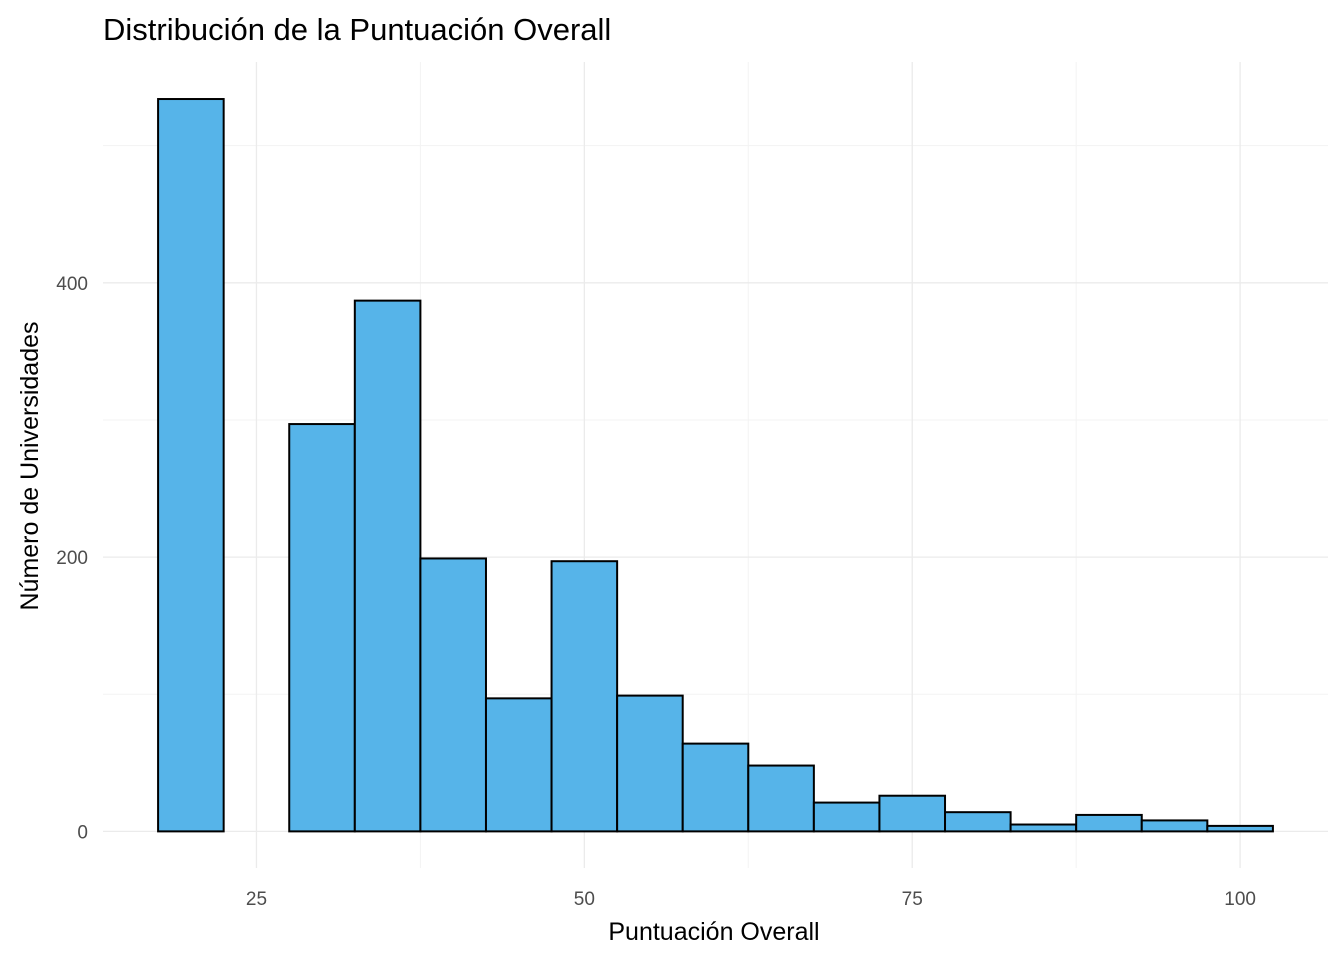 Image resolution: width=1344 pixels, height=960 pixels. I want to click on y-tick-label: 400, so click(72, 284).